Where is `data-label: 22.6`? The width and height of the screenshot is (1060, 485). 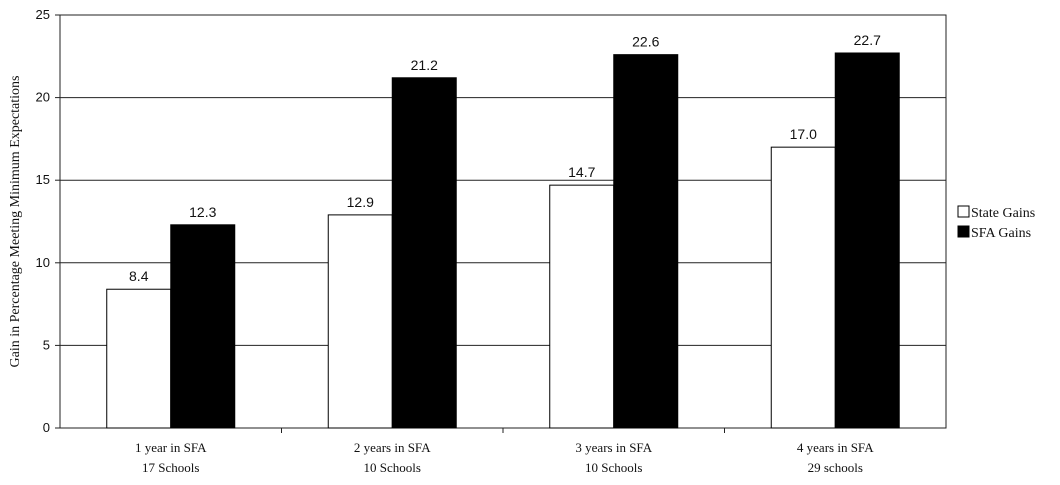
data-label: 22.6 is located at coordinates (645, 42).